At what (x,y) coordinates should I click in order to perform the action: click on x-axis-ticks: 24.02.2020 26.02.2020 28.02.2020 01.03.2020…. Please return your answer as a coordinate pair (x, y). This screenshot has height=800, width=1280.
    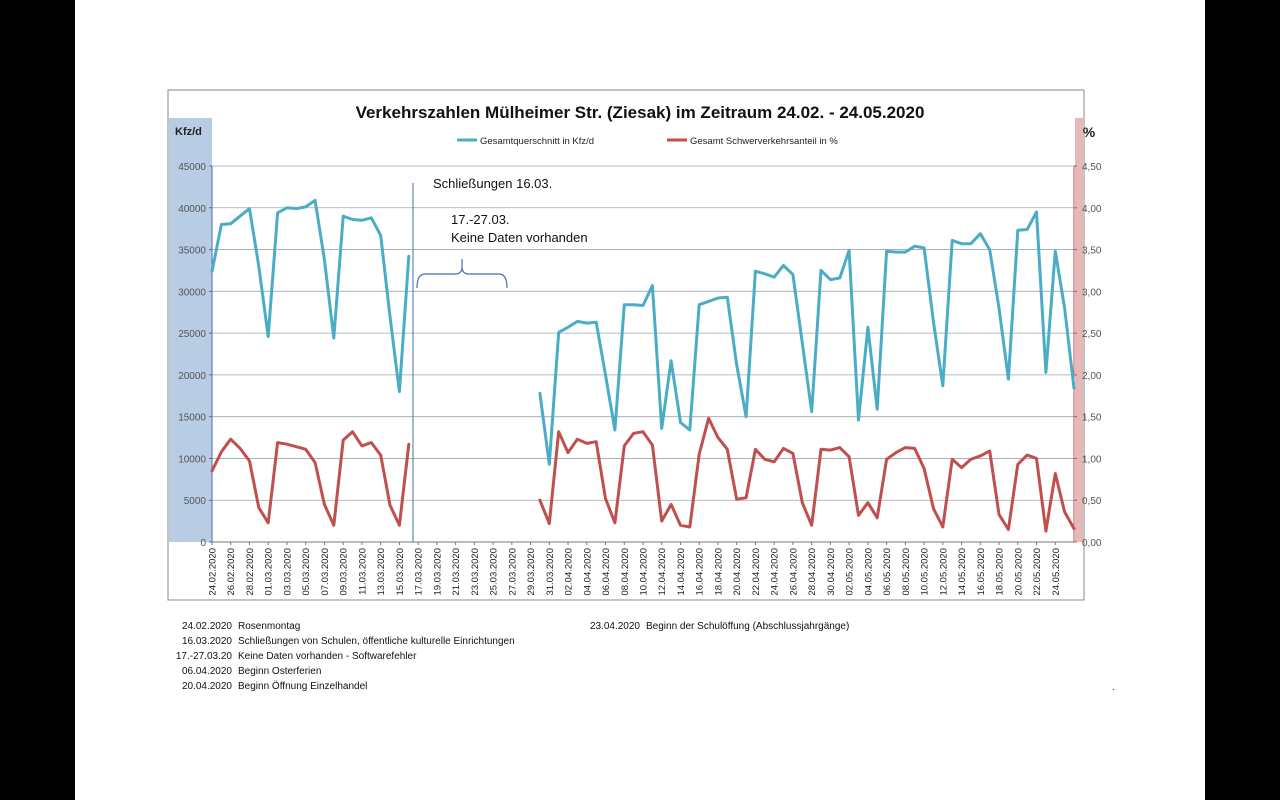
    Looking at the image, I should click on (635, 569).